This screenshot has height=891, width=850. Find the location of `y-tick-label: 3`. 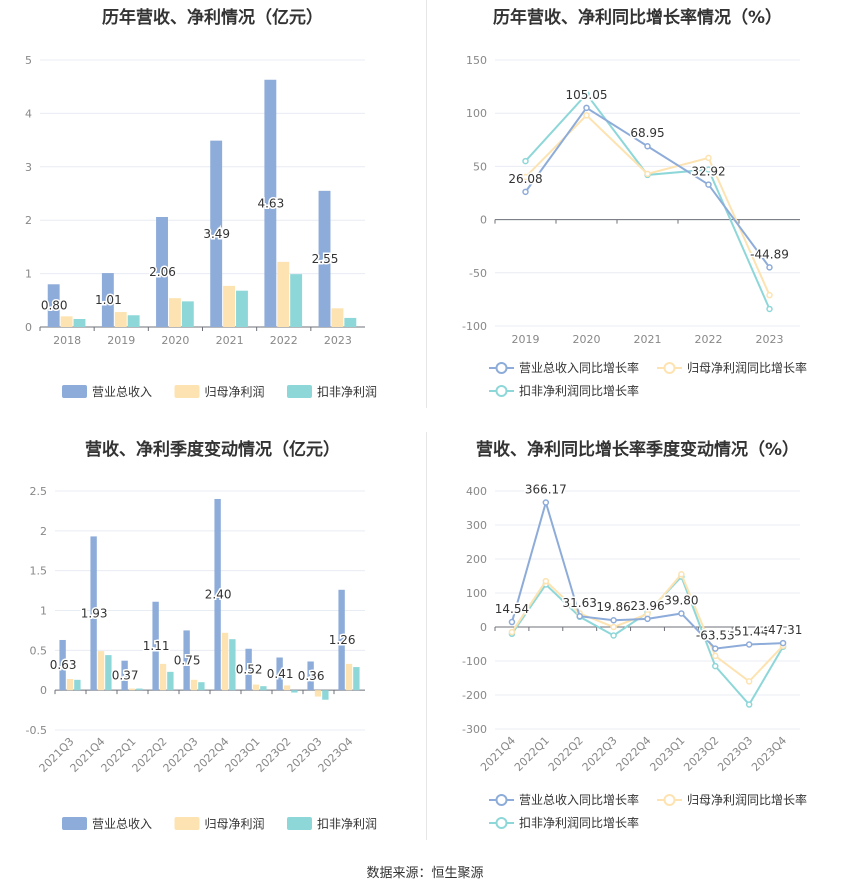

y-tick-label: 3 is located at coordinates (28, 167).